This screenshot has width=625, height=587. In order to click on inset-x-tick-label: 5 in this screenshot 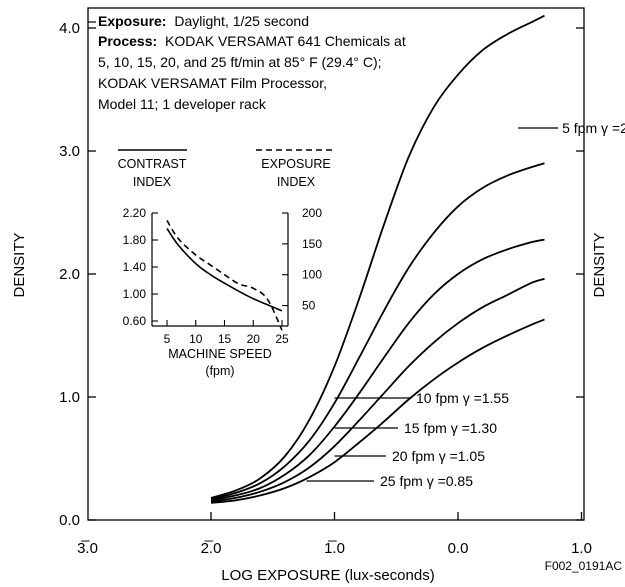, I will do `click(167, 339)`.